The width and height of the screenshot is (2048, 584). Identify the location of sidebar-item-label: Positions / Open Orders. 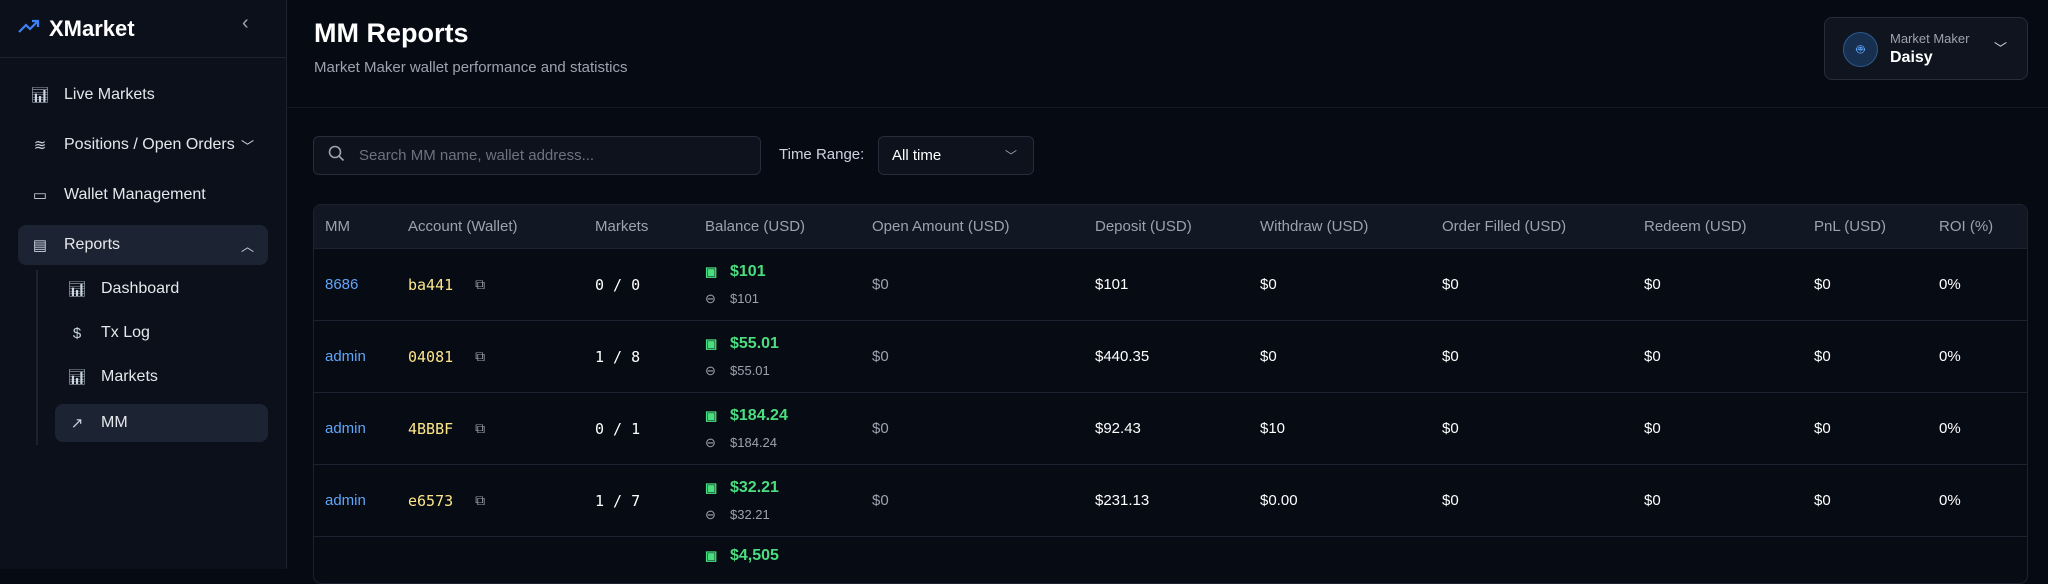
(149, 144).